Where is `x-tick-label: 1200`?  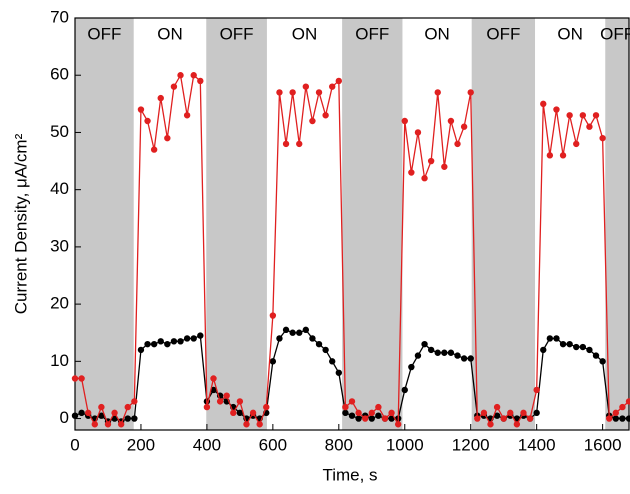
x-tick-label: 1200 is located at coordinates (471, 444).